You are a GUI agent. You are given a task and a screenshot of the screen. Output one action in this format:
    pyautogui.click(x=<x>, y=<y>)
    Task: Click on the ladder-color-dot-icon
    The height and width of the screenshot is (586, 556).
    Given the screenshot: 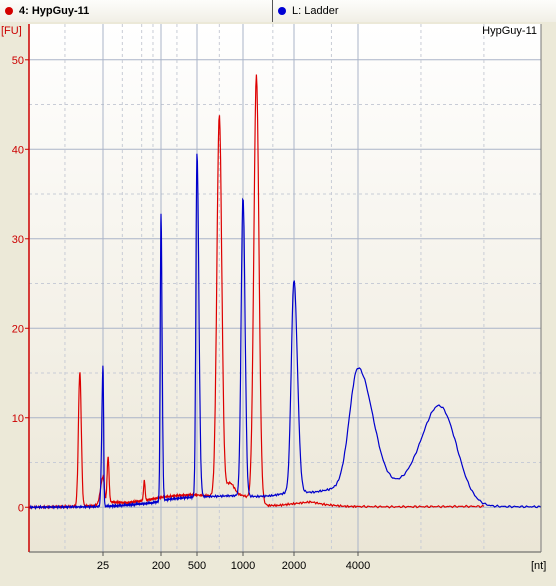 What is the action you would take?
    pyautogui.click(x=282, y=11)
    